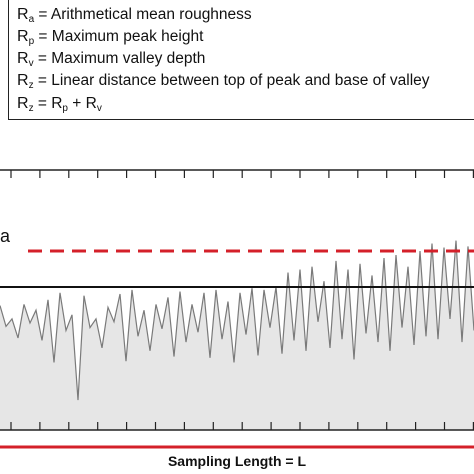 This screenshot has height=474, width=474. I want to click on legend-text: = Maximum peak height, so click(119, 36).